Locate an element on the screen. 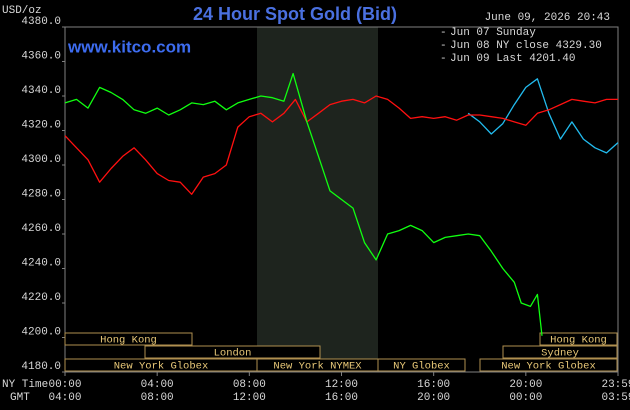  y-tick-label: 4340.0 is located at coordinates (41, 91).